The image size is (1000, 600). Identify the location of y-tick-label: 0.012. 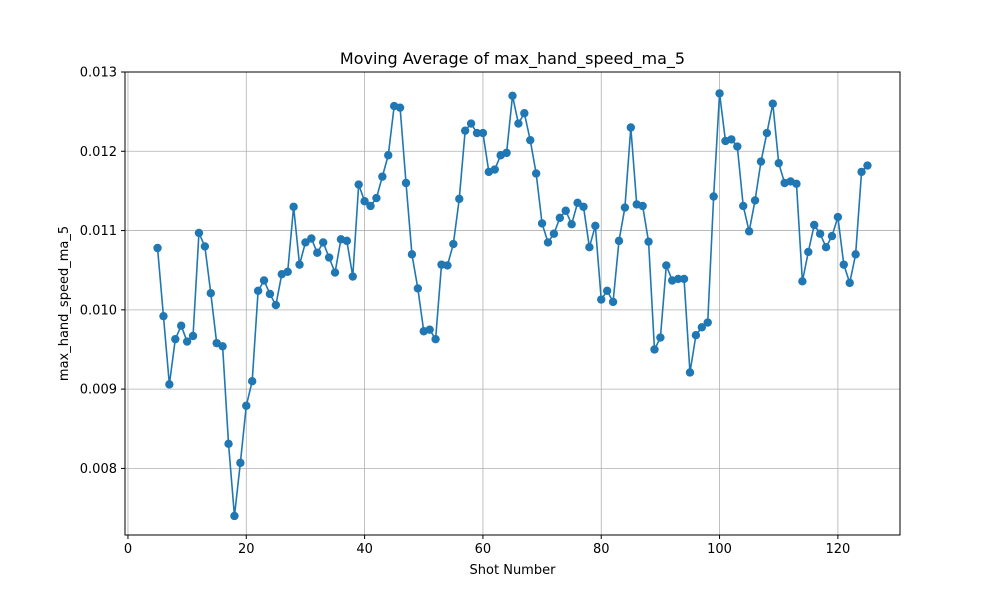
(98, 152).